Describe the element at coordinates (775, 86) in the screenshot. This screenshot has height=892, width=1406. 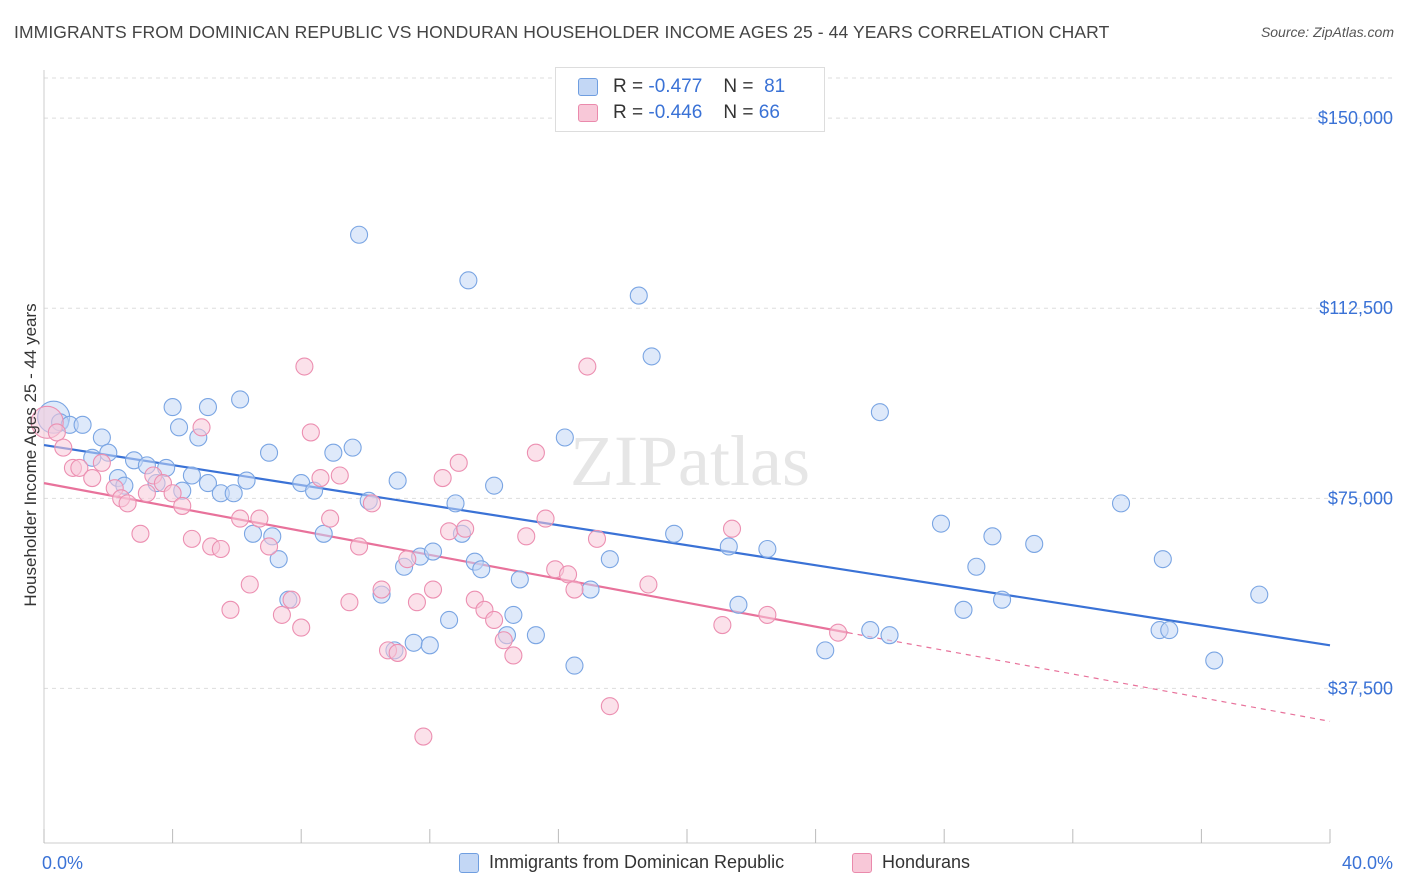
I see `legend-n-value: 81` at that location.